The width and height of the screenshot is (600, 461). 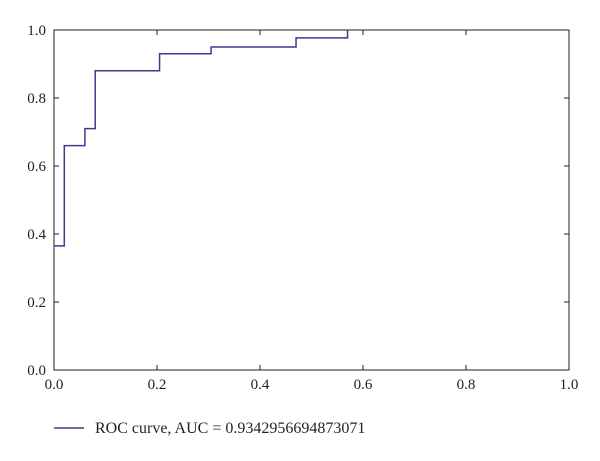 I want to click on y-tick-label: 1.0, so click(x=36, y=31).